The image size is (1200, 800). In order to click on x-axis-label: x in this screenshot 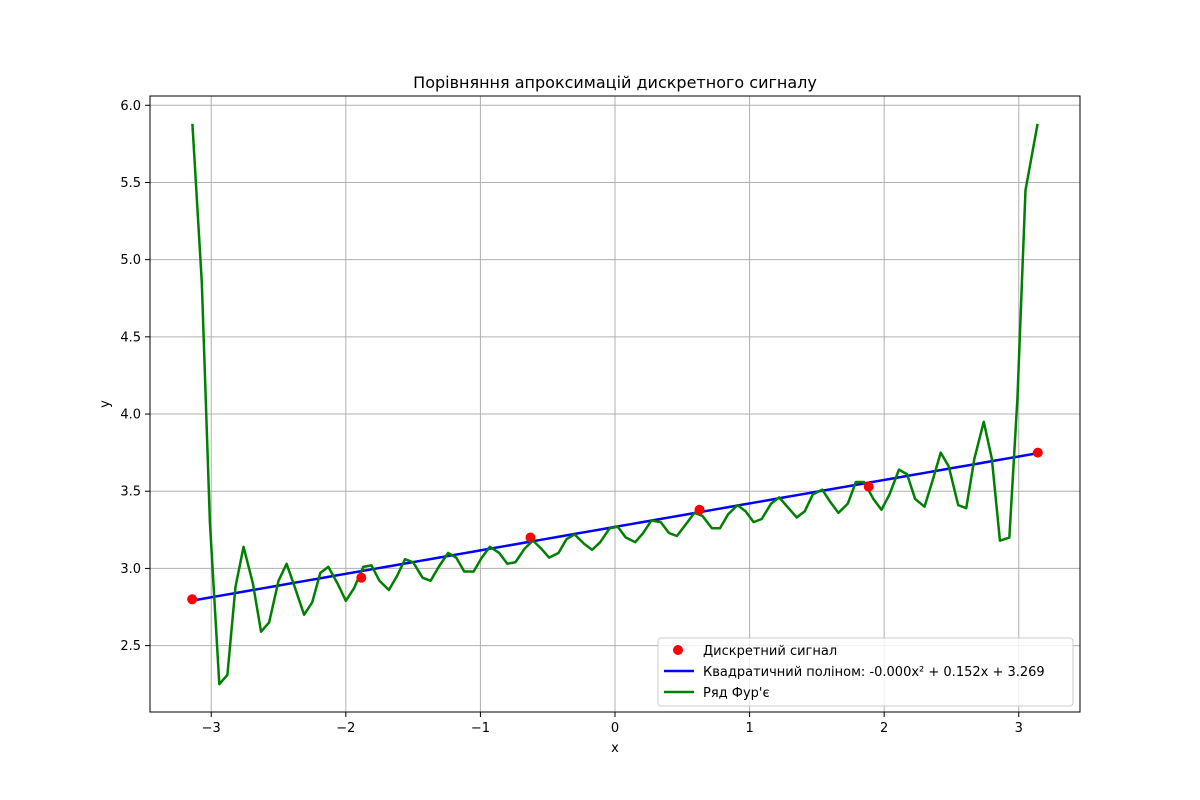, I will do `click(615, 748)`.